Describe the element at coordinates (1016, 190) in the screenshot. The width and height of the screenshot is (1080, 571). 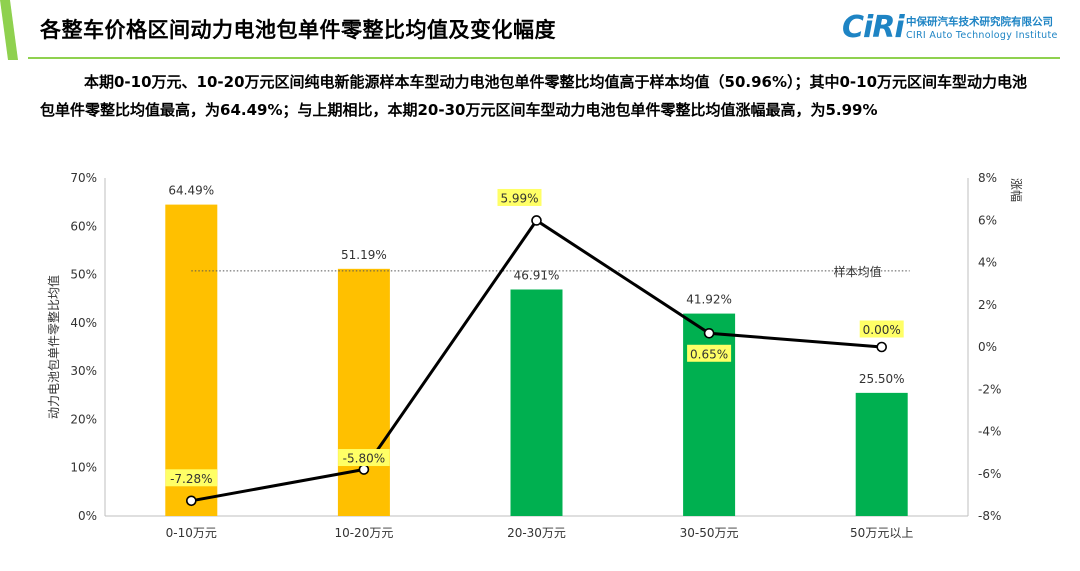
I see `y-right-axis-title: 涨幅` at that location.